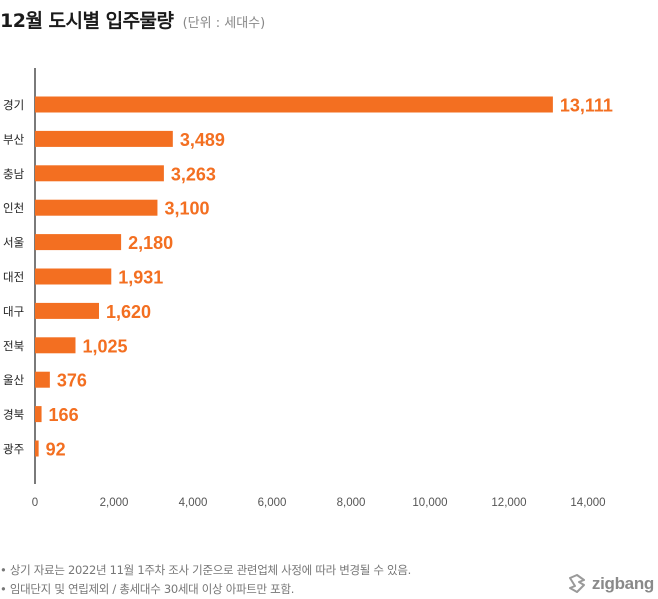  I want to click on chart-unit: (단위 : 세대수), so click(224, 23).